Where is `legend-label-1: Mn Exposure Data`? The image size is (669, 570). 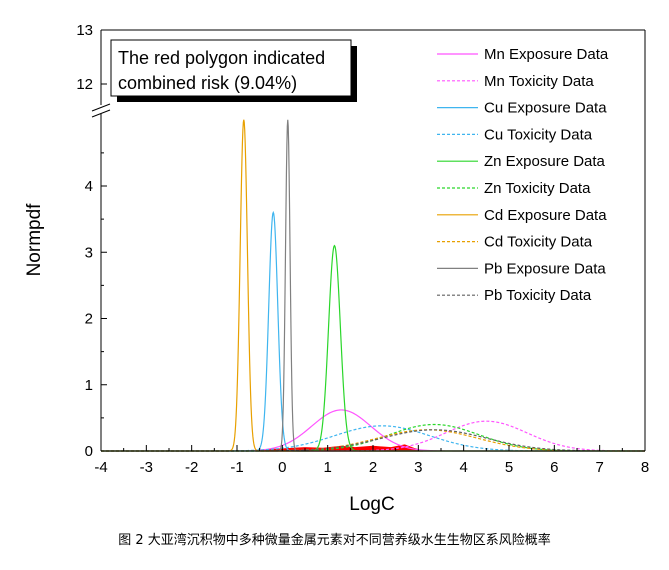 legend-label-1: Mn Exposure Data is located at coordinates (546, 54).